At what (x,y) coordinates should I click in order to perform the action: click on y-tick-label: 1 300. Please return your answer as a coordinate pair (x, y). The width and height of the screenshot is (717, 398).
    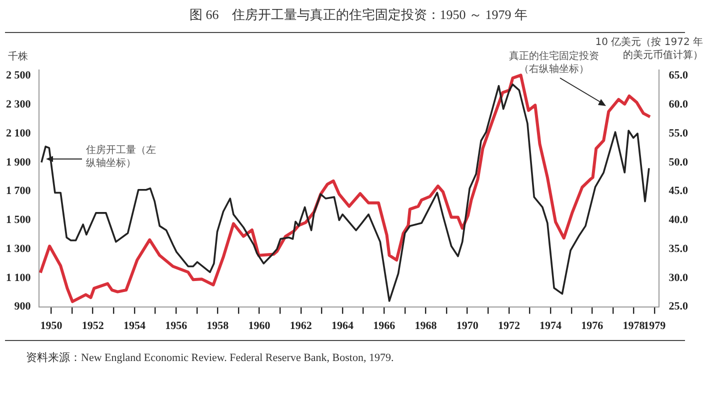
    Looking at the image, I should click on (19, 248).